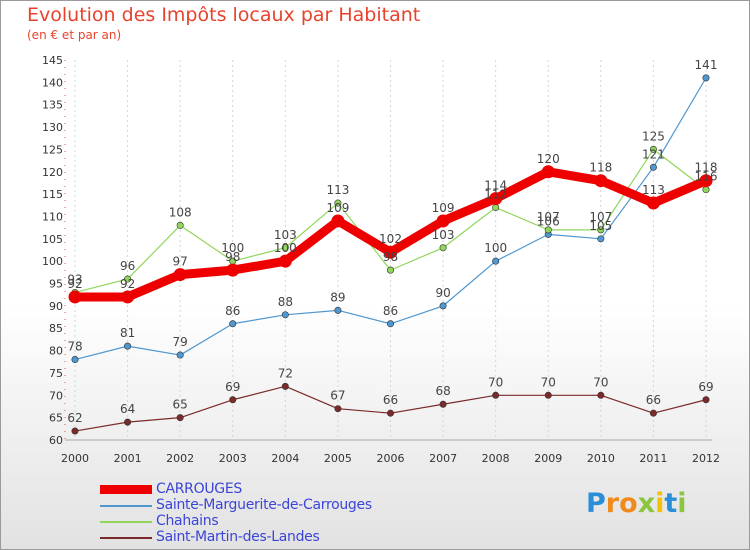 This screenshot has height=550, width=750. What do you see at coordinates (285, 235) in the screenshot?
I see `data-label: 103` at bounding box center [285, 235].